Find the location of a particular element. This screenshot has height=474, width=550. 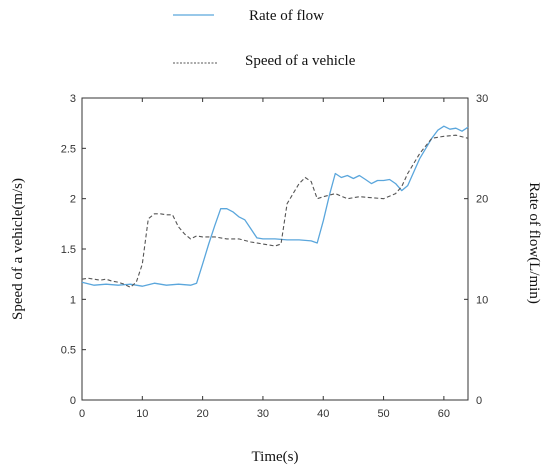

left-y-tick-label: 1 is located at coordinates (73, 300).